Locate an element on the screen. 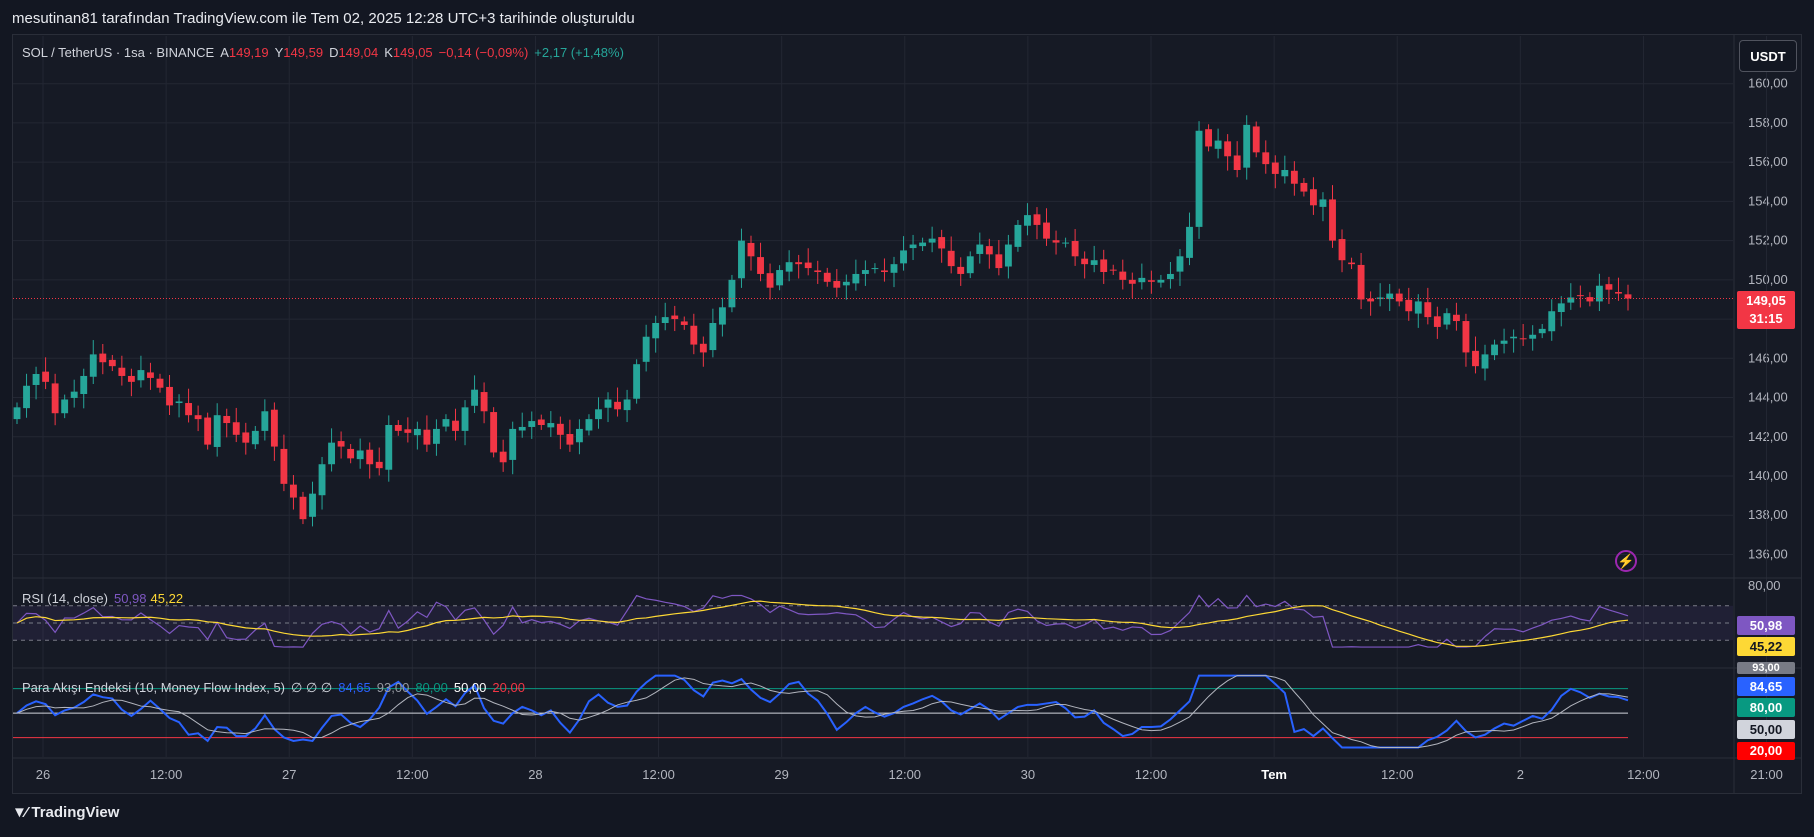 The image size is (1814, 837). mfi-value: 84,65 is located at coordinates (354, 687).